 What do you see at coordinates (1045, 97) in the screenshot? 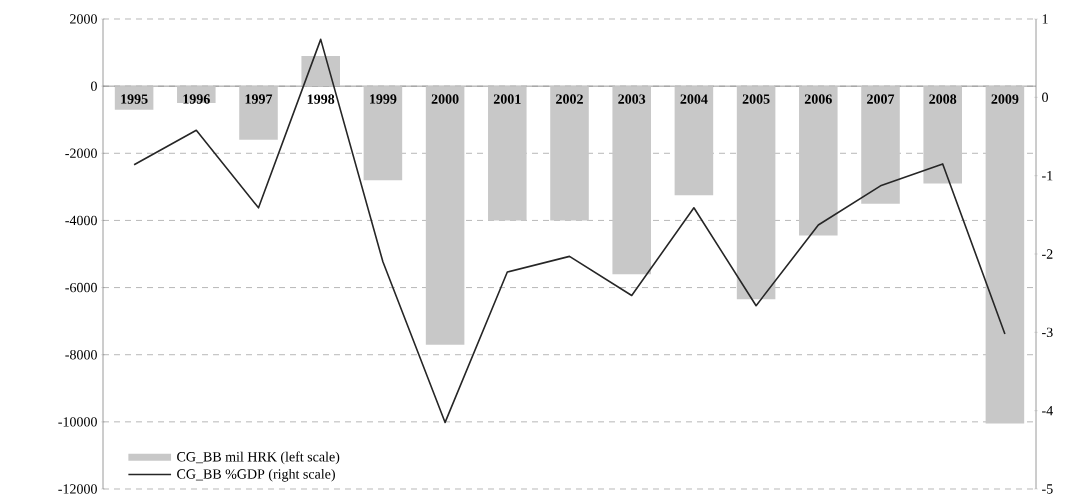
I see `y2-tick-label: 0` at bounding box center [1045, 97].